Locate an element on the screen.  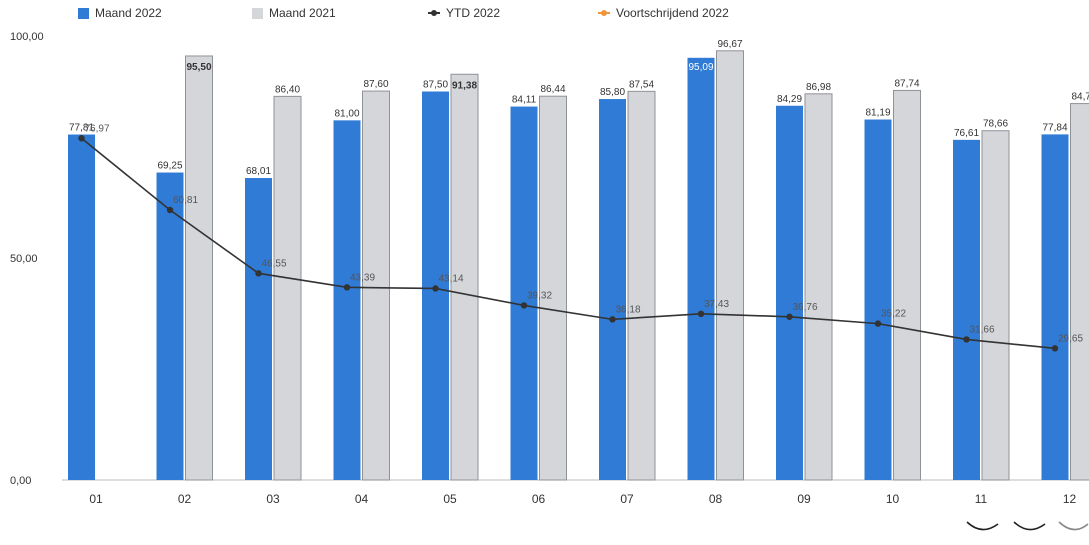
x-tick-label: 04 is located at coordinates (362, 499).